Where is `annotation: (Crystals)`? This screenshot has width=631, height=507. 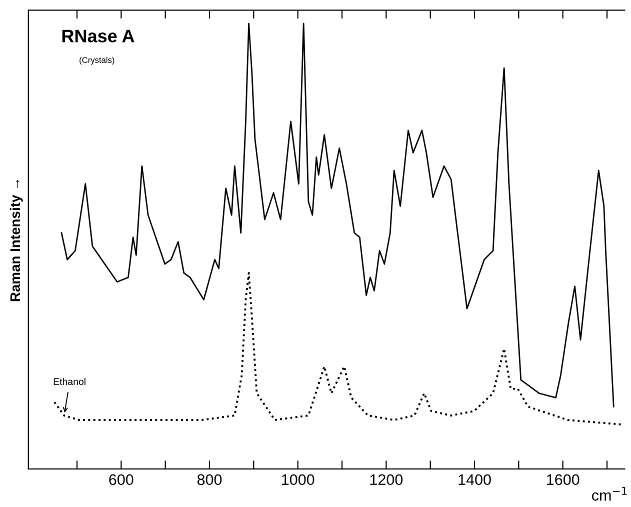
annotation: (Crystals) is located at coordinates (97, 60).